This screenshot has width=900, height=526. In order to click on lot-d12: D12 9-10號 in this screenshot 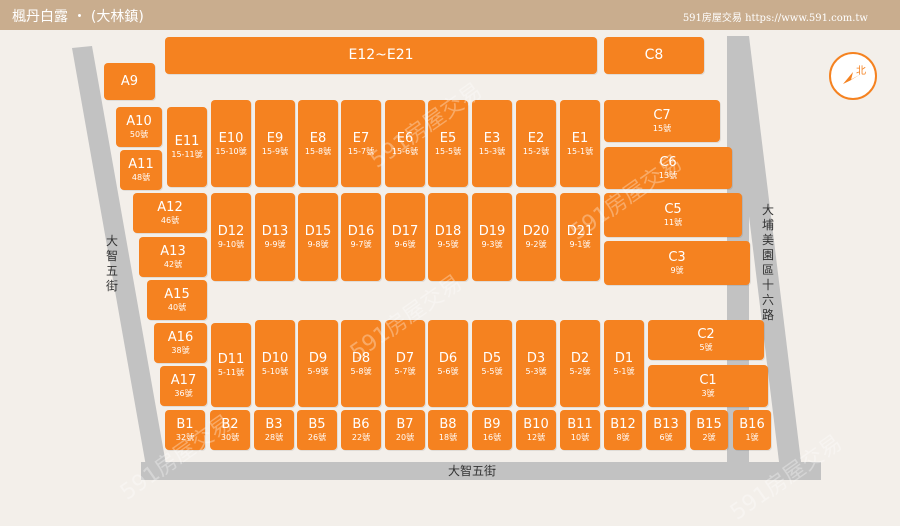, I will do `click(231, 237)`.